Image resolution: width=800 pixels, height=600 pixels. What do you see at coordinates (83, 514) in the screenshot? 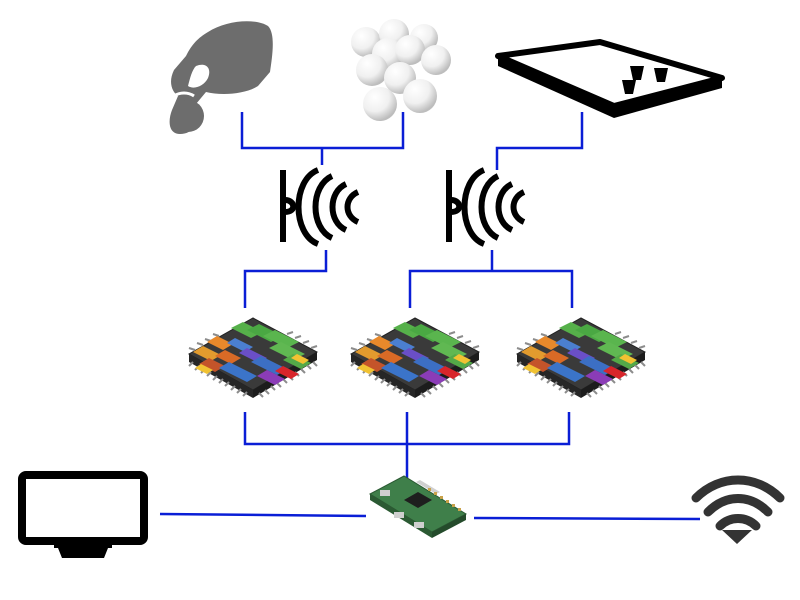
I see `monitor-icon` at bounding box center [83, 514].